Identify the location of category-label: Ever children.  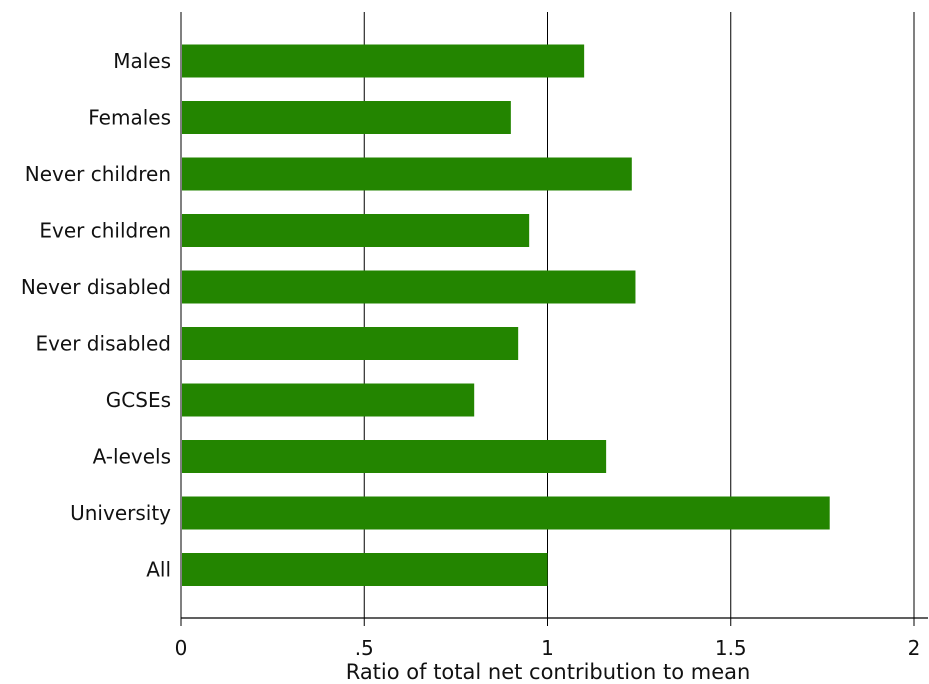
(105, 231).